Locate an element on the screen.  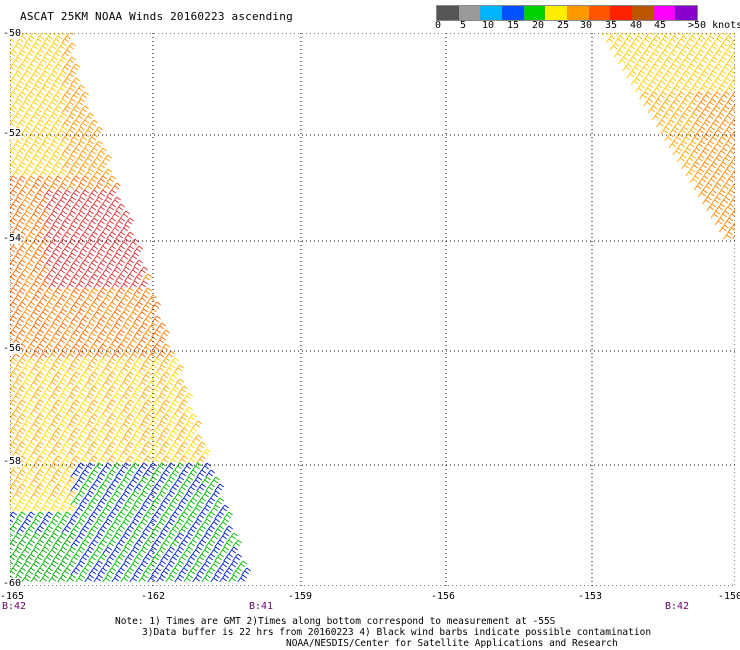
latitude-label: -58 is located at coordinates (12, 461).